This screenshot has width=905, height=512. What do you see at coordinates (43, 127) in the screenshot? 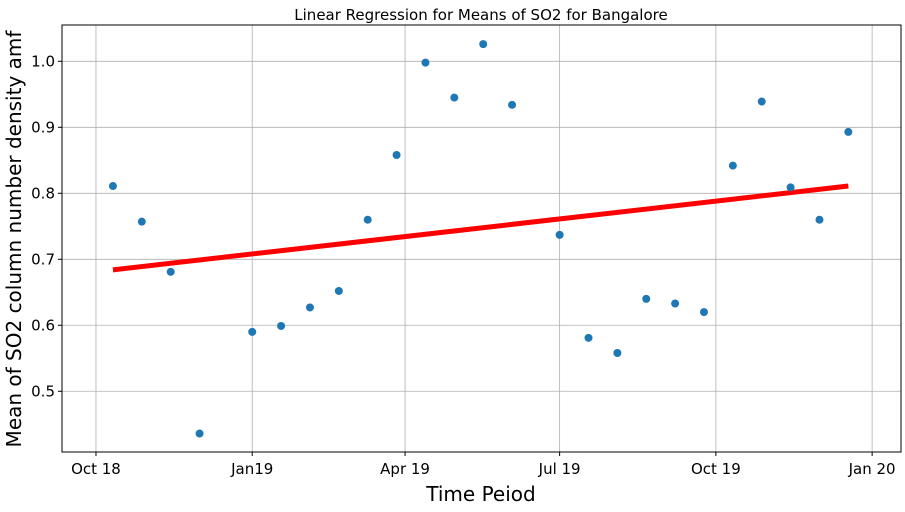
I see `y-tick-label: 0.9` at bounding box center [43, 127].